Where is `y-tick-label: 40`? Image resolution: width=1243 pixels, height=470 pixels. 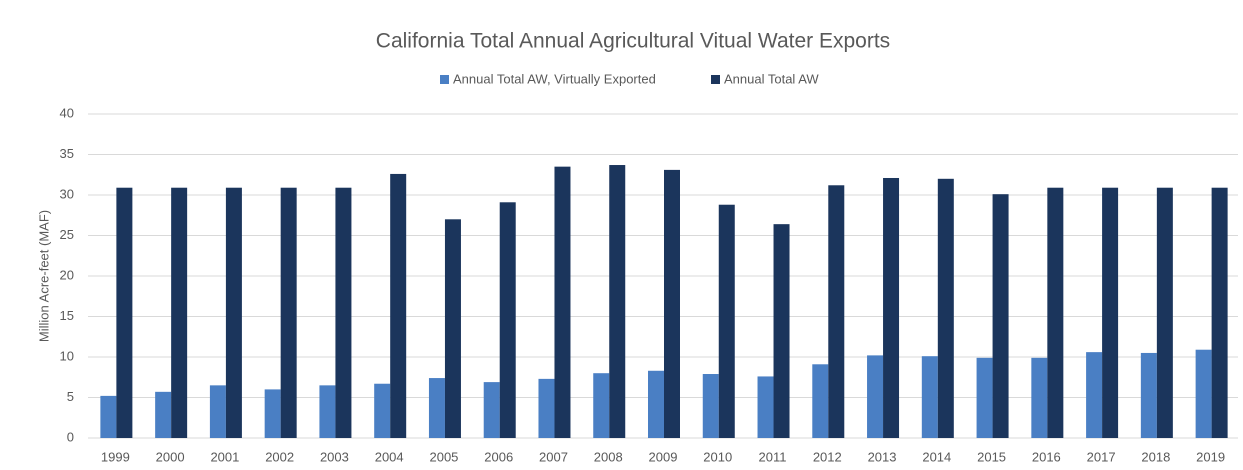 y-tick-label: 40 is located at coordinates (67, 112).